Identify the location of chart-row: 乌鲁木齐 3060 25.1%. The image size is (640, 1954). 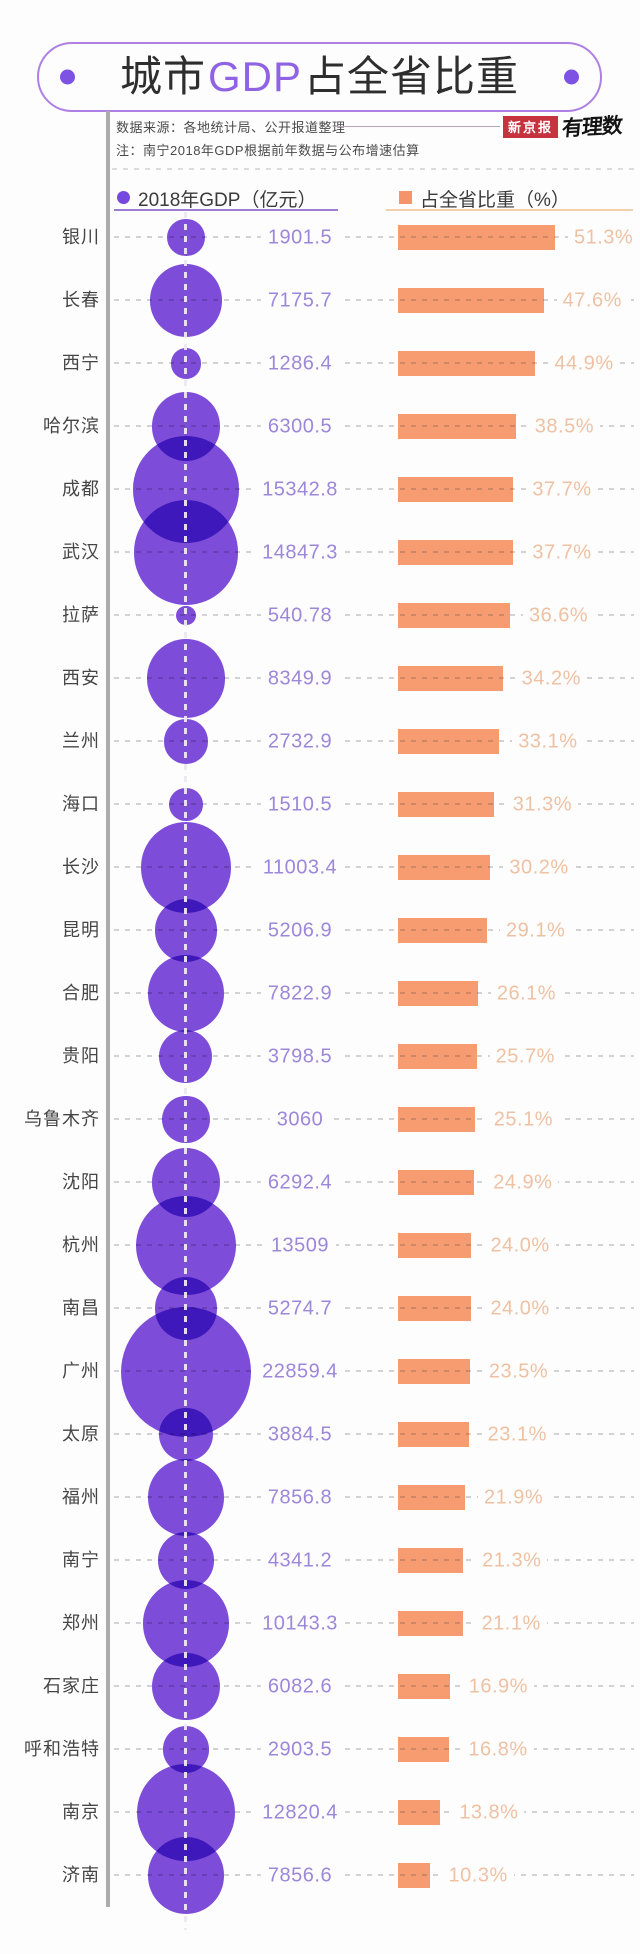
(320, 1119).